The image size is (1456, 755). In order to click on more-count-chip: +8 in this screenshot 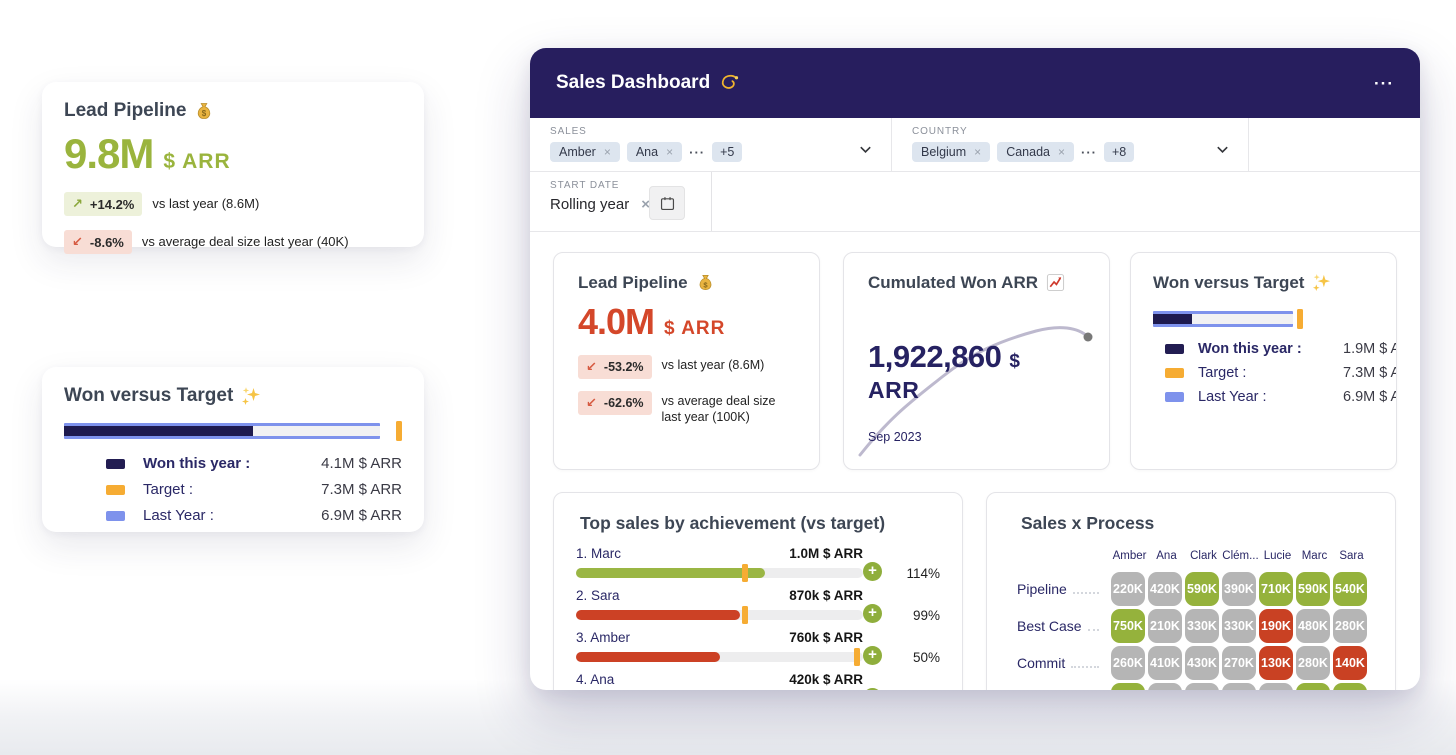, I will do `click(1119, 152)`.